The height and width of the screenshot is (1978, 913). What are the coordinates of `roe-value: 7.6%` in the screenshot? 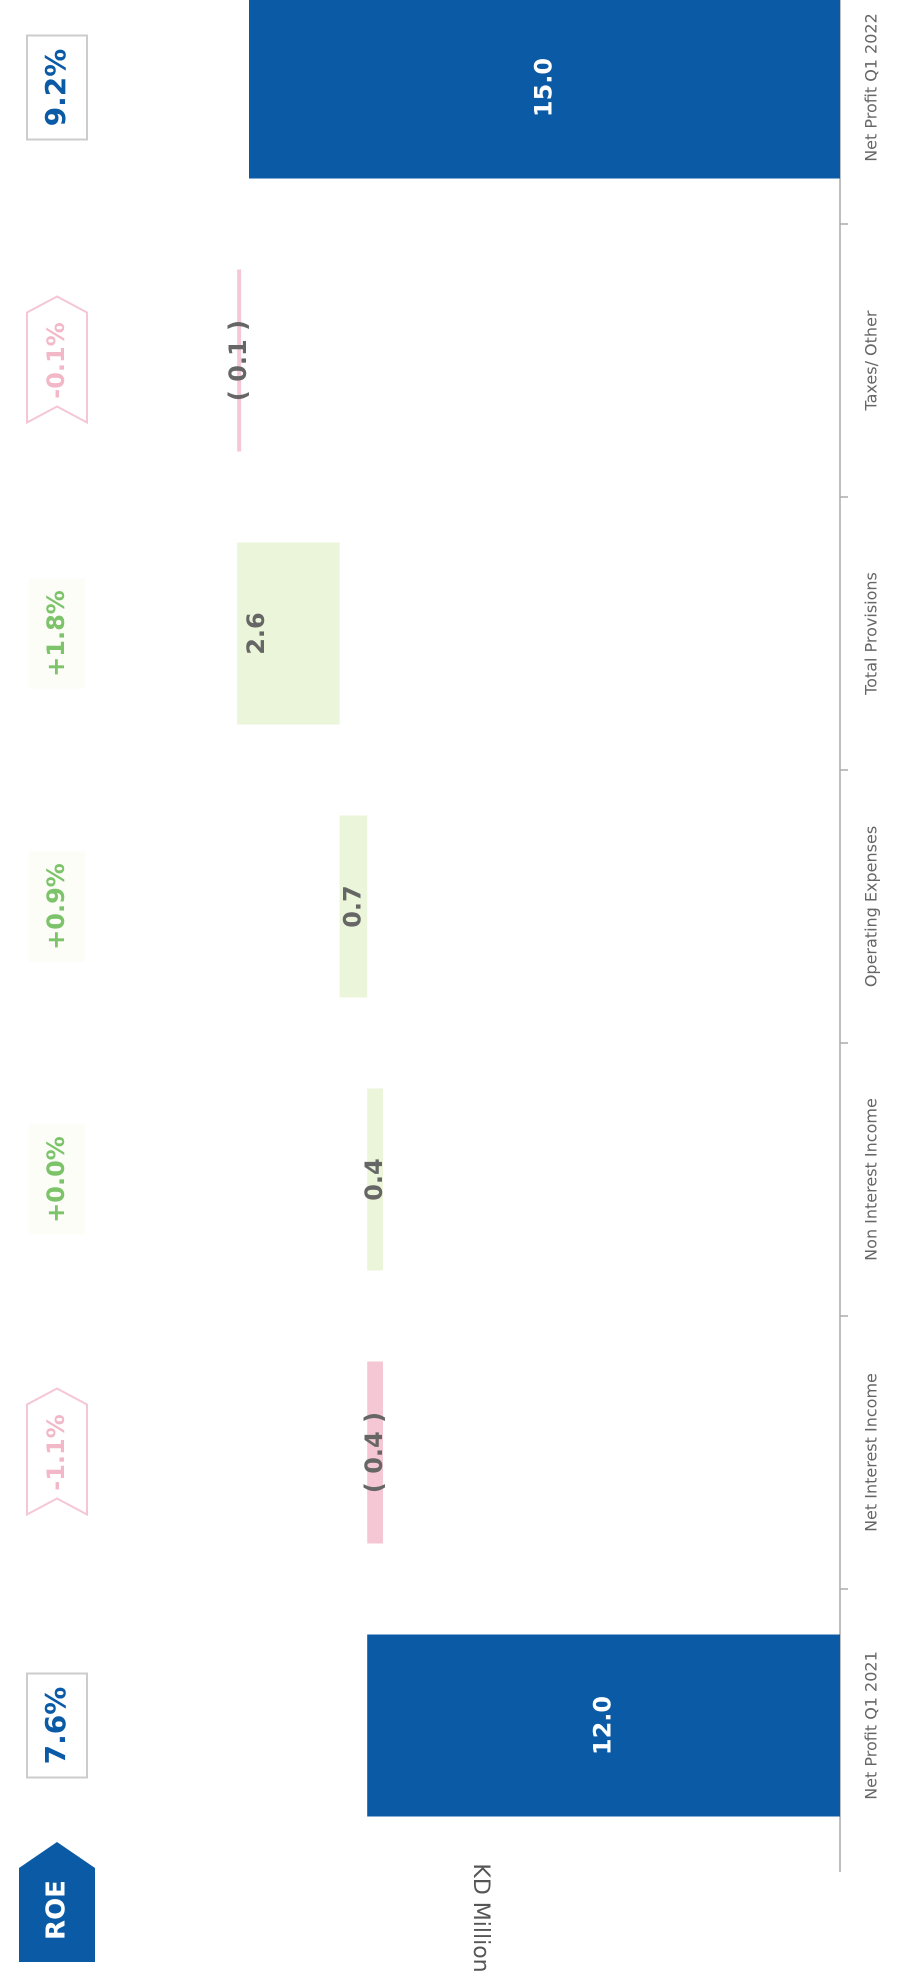 It's located at (55, 1726).